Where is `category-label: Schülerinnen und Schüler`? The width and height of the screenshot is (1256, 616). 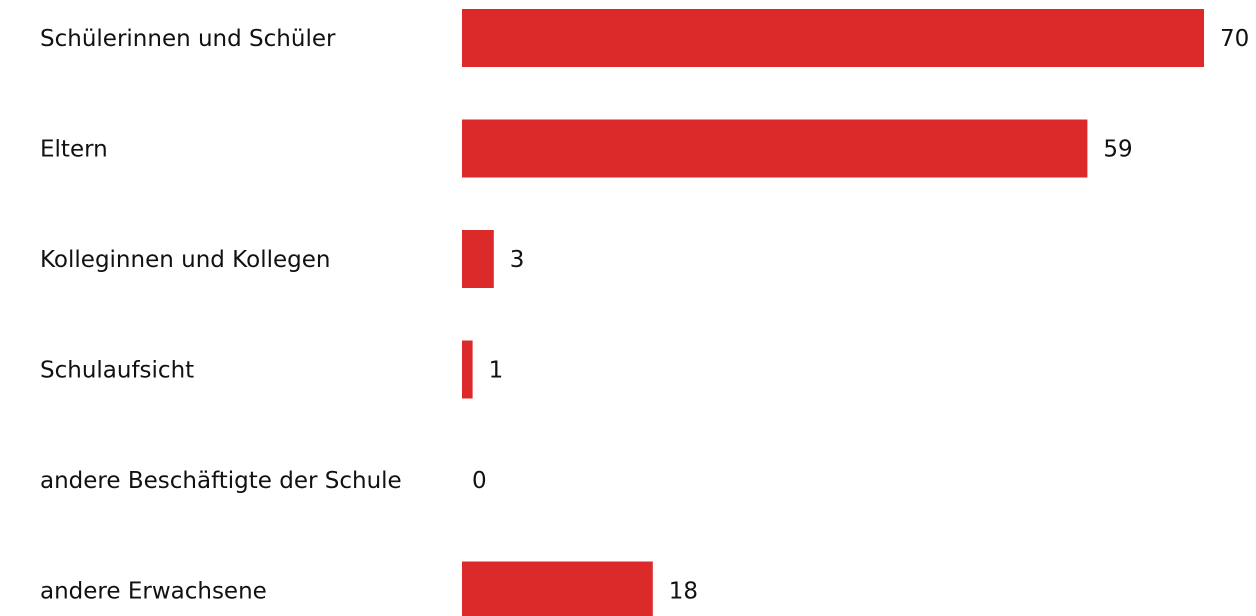
category-label: Schülerinnen und Schüler is located at coordinates (188, 39).